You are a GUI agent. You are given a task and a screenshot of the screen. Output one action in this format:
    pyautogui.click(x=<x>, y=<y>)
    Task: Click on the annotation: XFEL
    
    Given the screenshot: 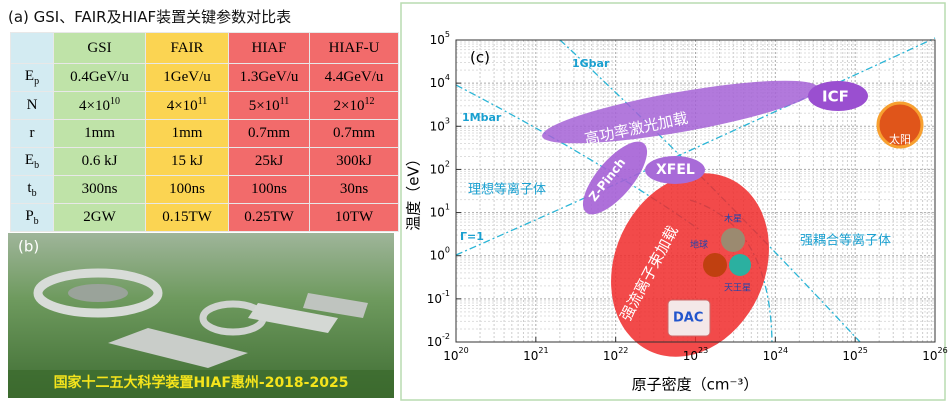 What is the action you would take?
    pyautogui.click(x=675, y=170)
    